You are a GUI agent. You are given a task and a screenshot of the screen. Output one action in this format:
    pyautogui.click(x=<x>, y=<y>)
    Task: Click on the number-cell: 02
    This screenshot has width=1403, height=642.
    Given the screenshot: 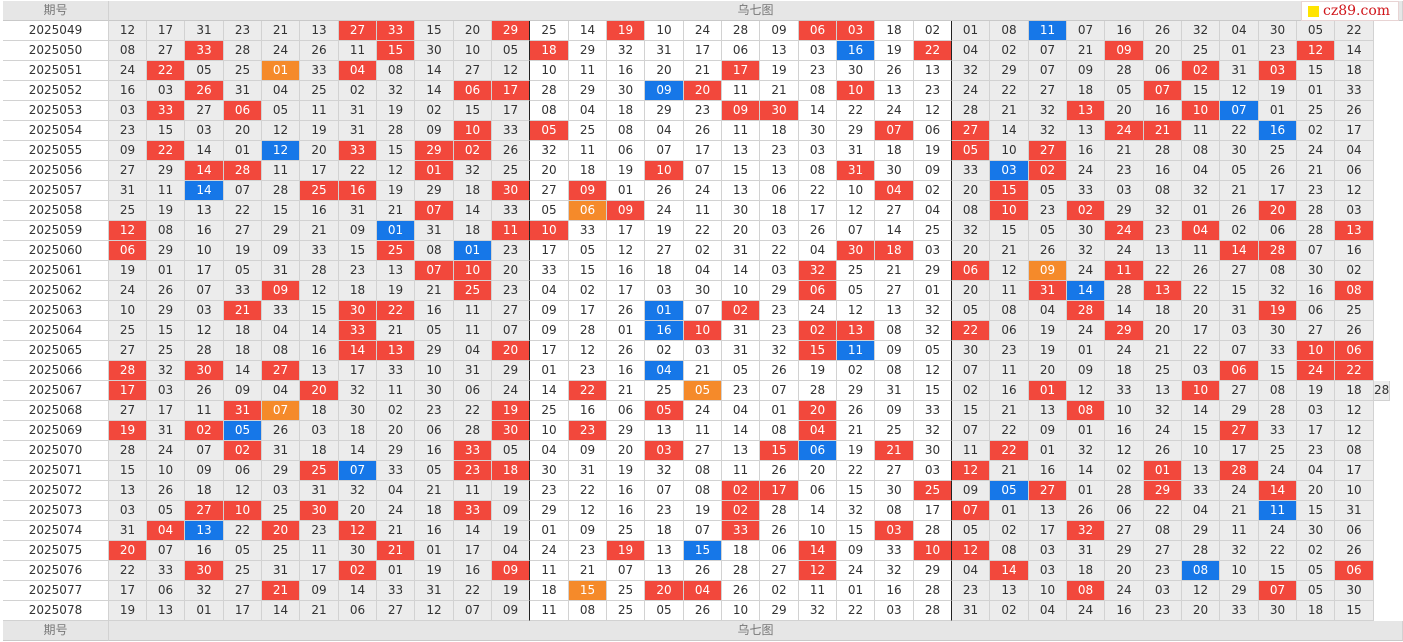 What is the action you would take?
    pyautogui.click(x=358, y=91)
    